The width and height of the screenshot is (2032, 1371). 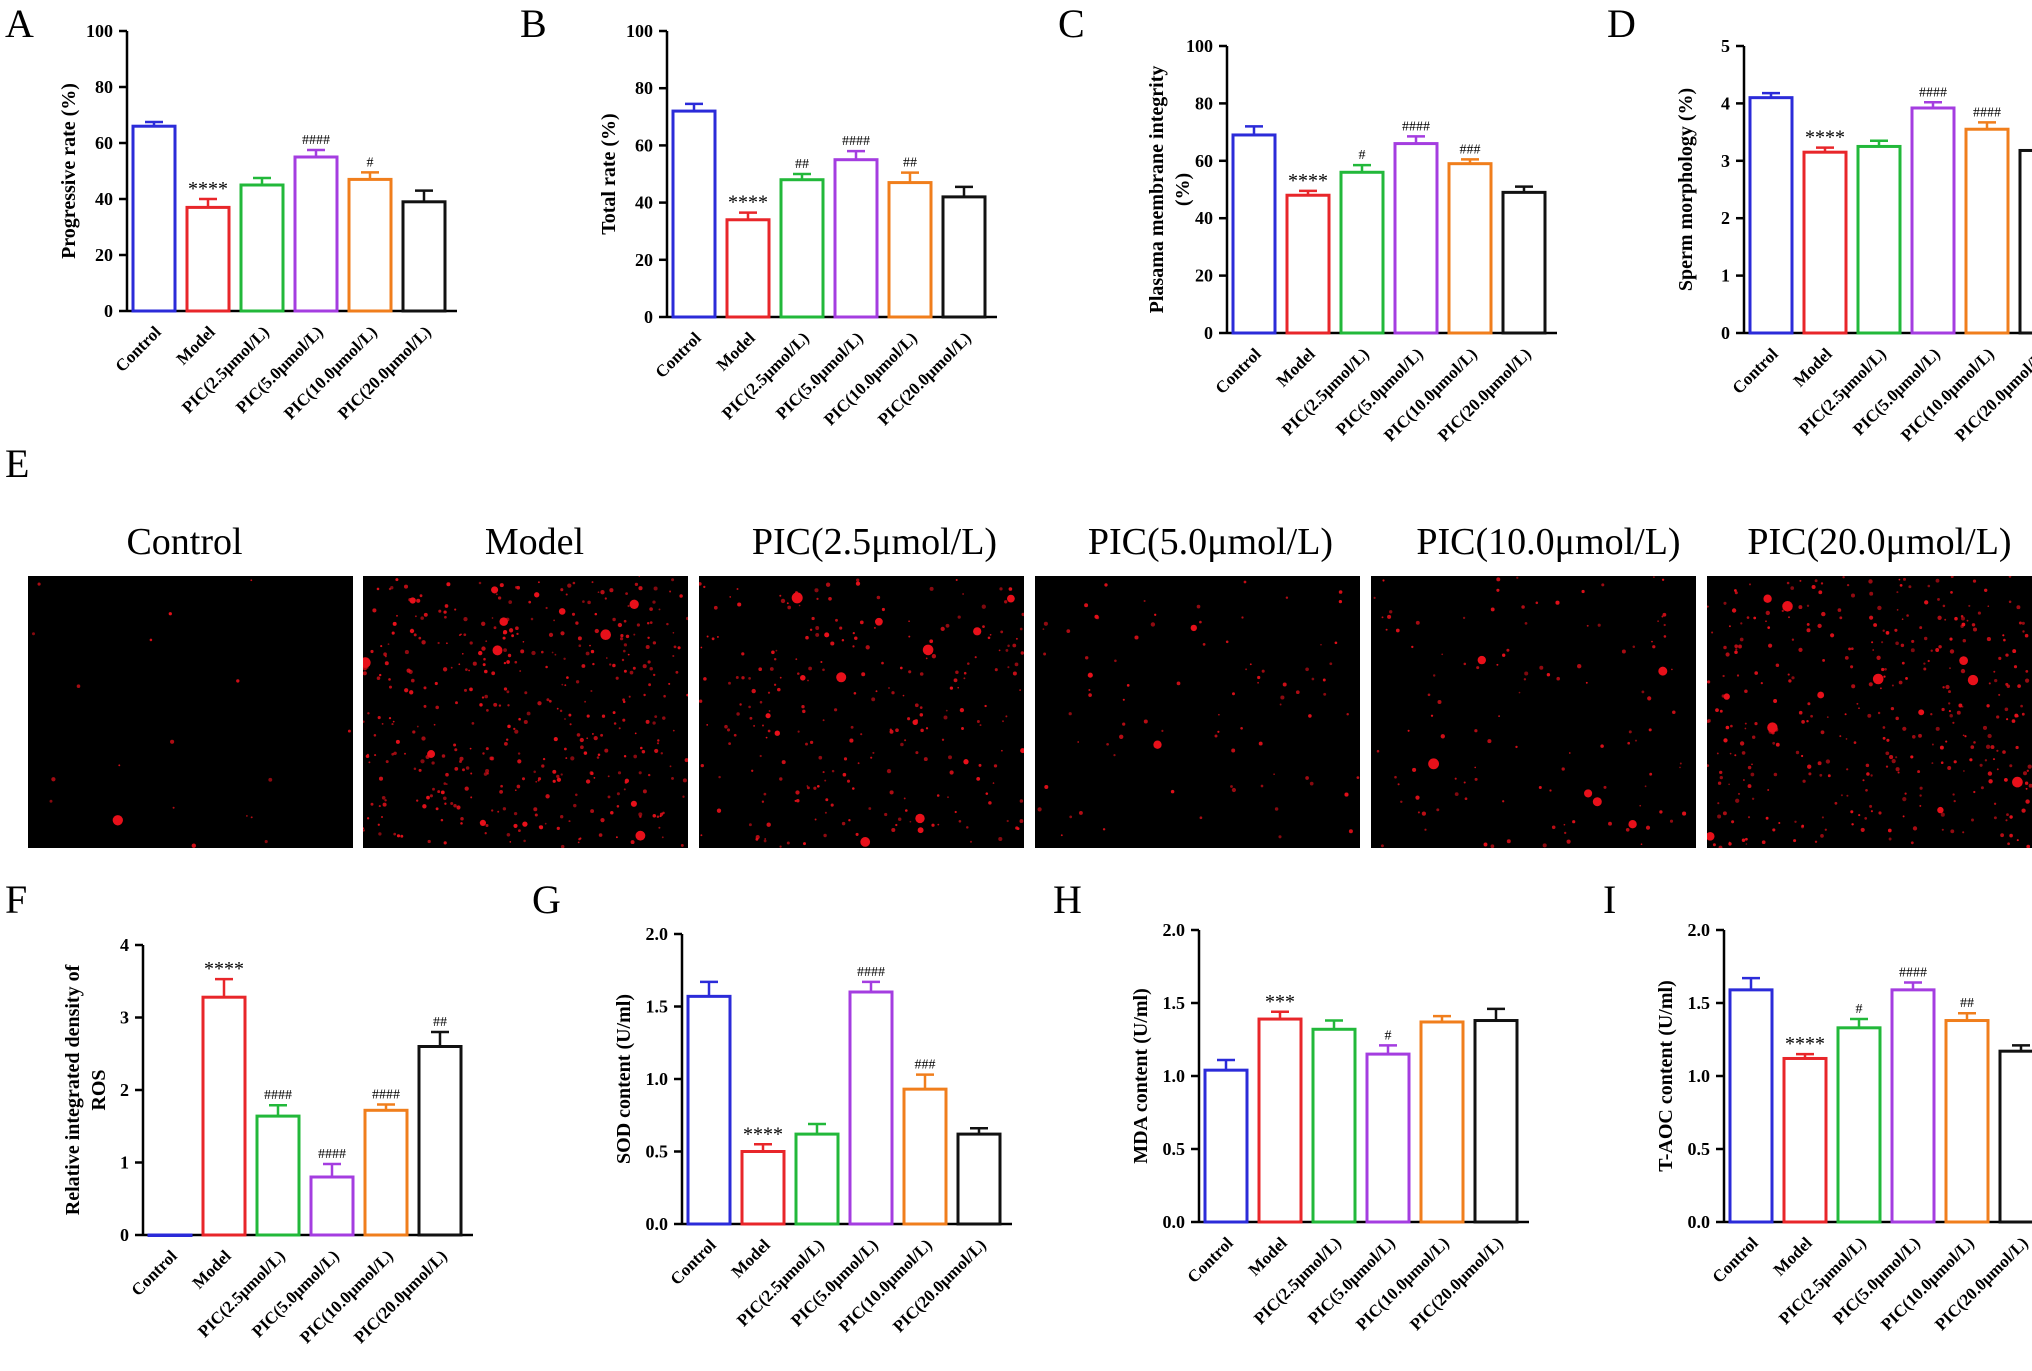 I want to click on y-tick-label: 100, so click(x=639, y=31).